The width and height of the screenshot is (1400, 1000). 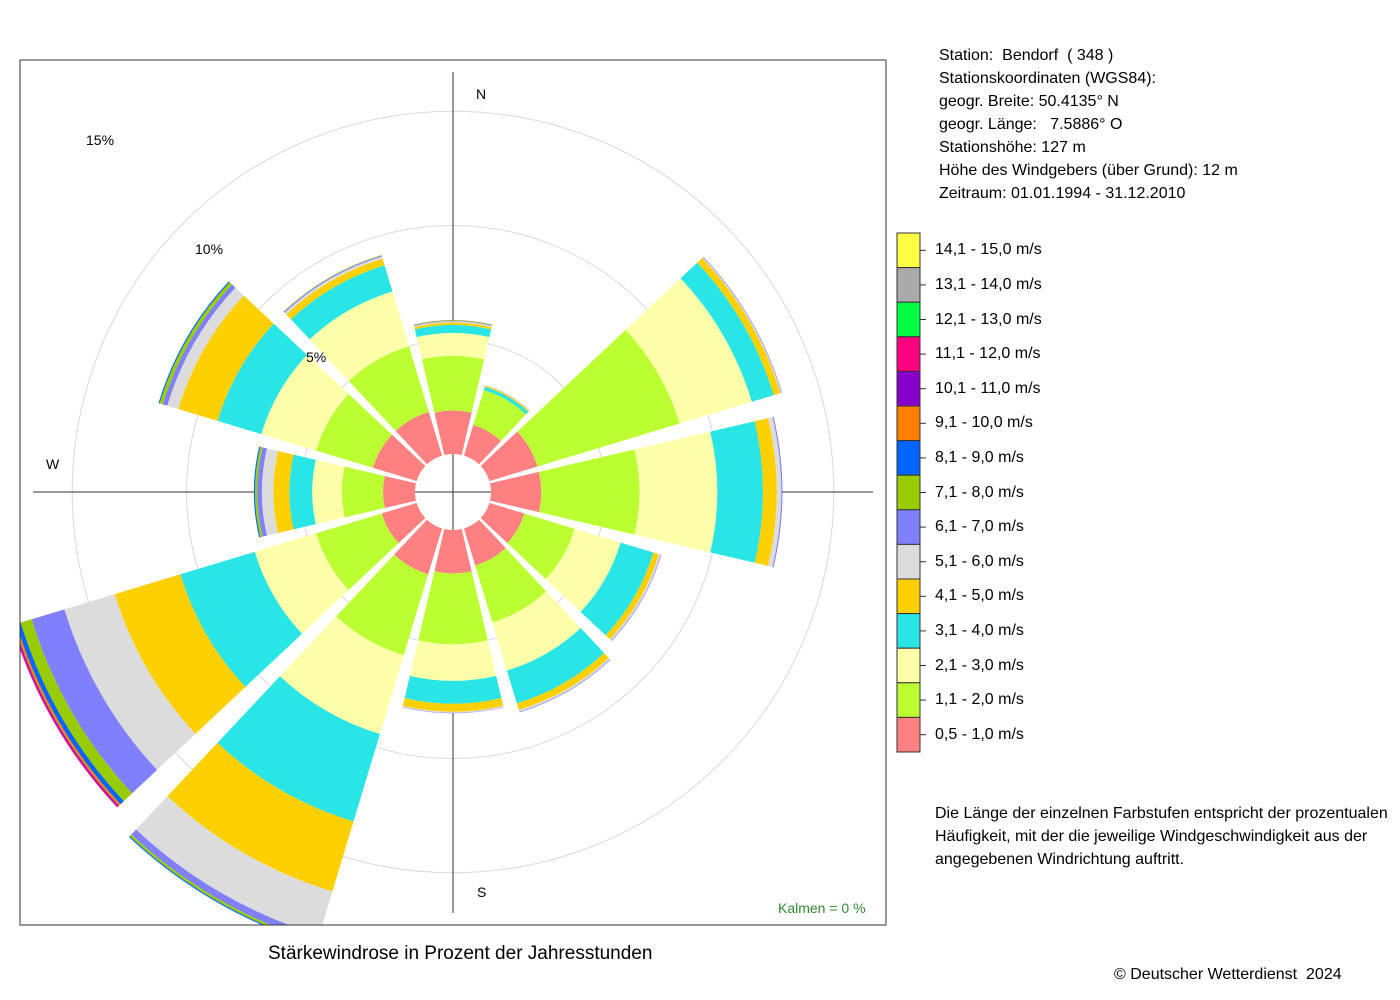 What do you see at coordinates (1029, 101) in the screenshot?
I see `station-latitude: geogr. Breite: 50.4135° N` at bounding box center [1029, 101].